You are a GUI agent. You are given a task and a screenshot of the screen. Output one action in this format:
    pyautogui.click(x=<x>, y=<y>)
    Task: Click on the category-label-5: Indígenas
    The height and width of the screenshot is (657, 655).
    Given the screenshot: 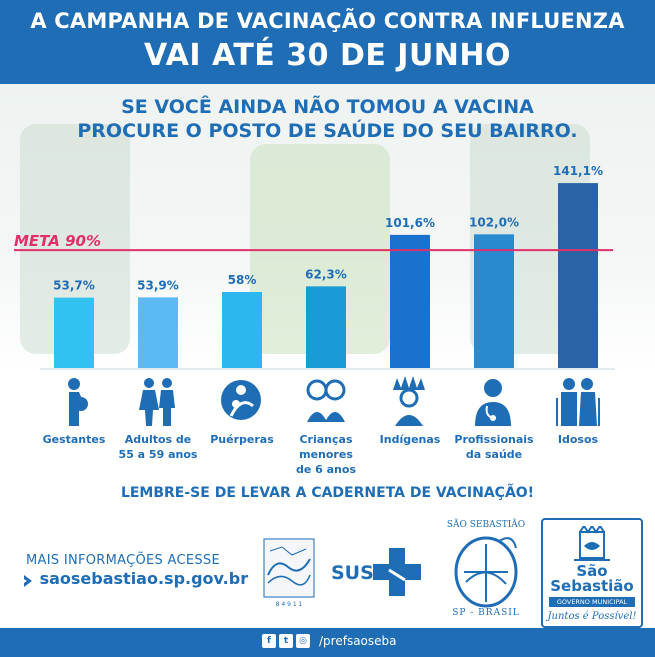 What is the action you would take?
    pyautogui.click(x=410, y=439)
    